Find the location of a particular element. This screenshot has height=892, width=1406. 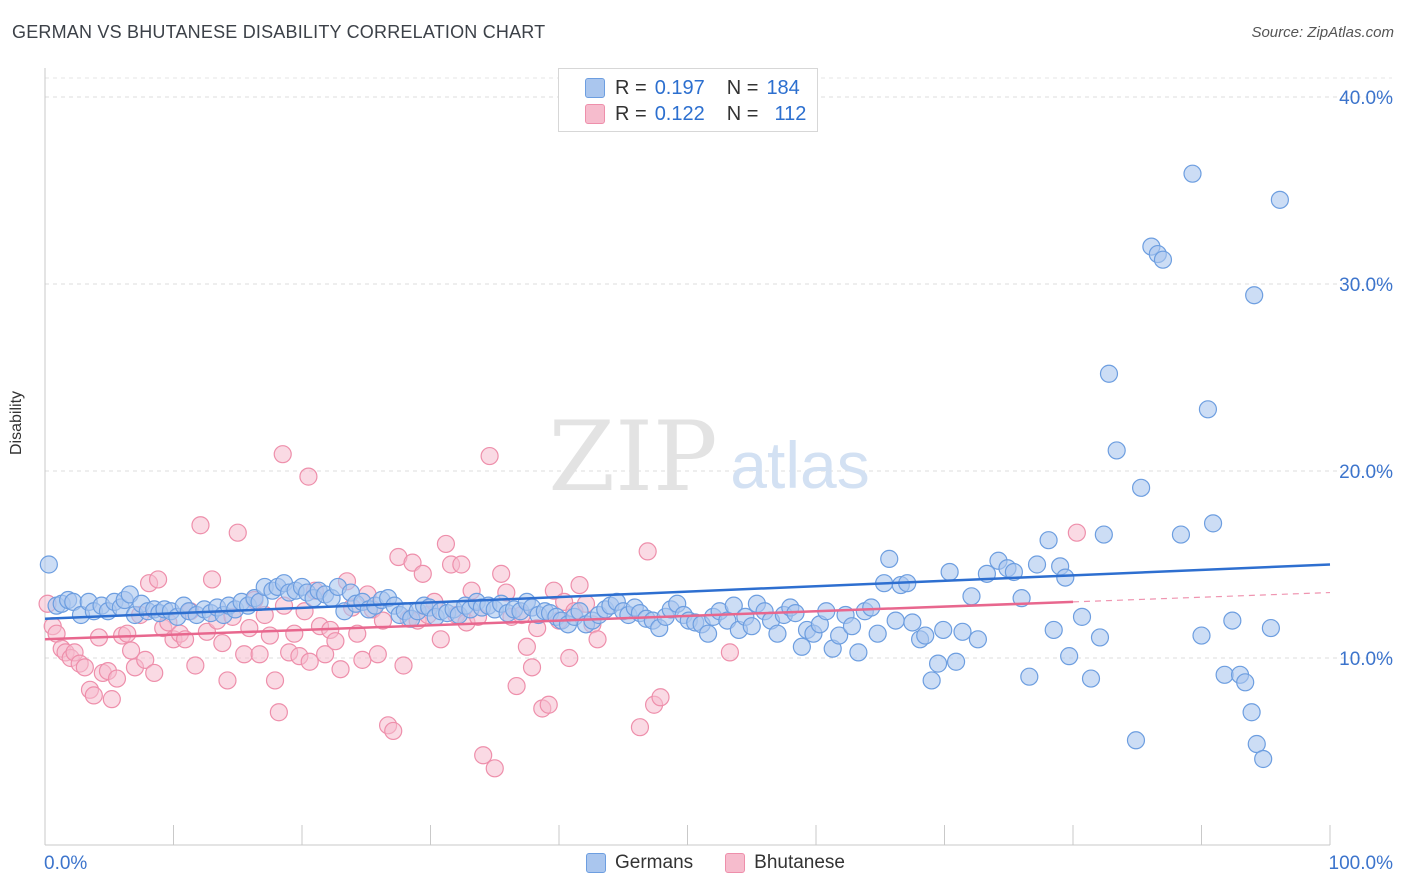

legend-item-germans: Germans is located at coordinates (639, 863).